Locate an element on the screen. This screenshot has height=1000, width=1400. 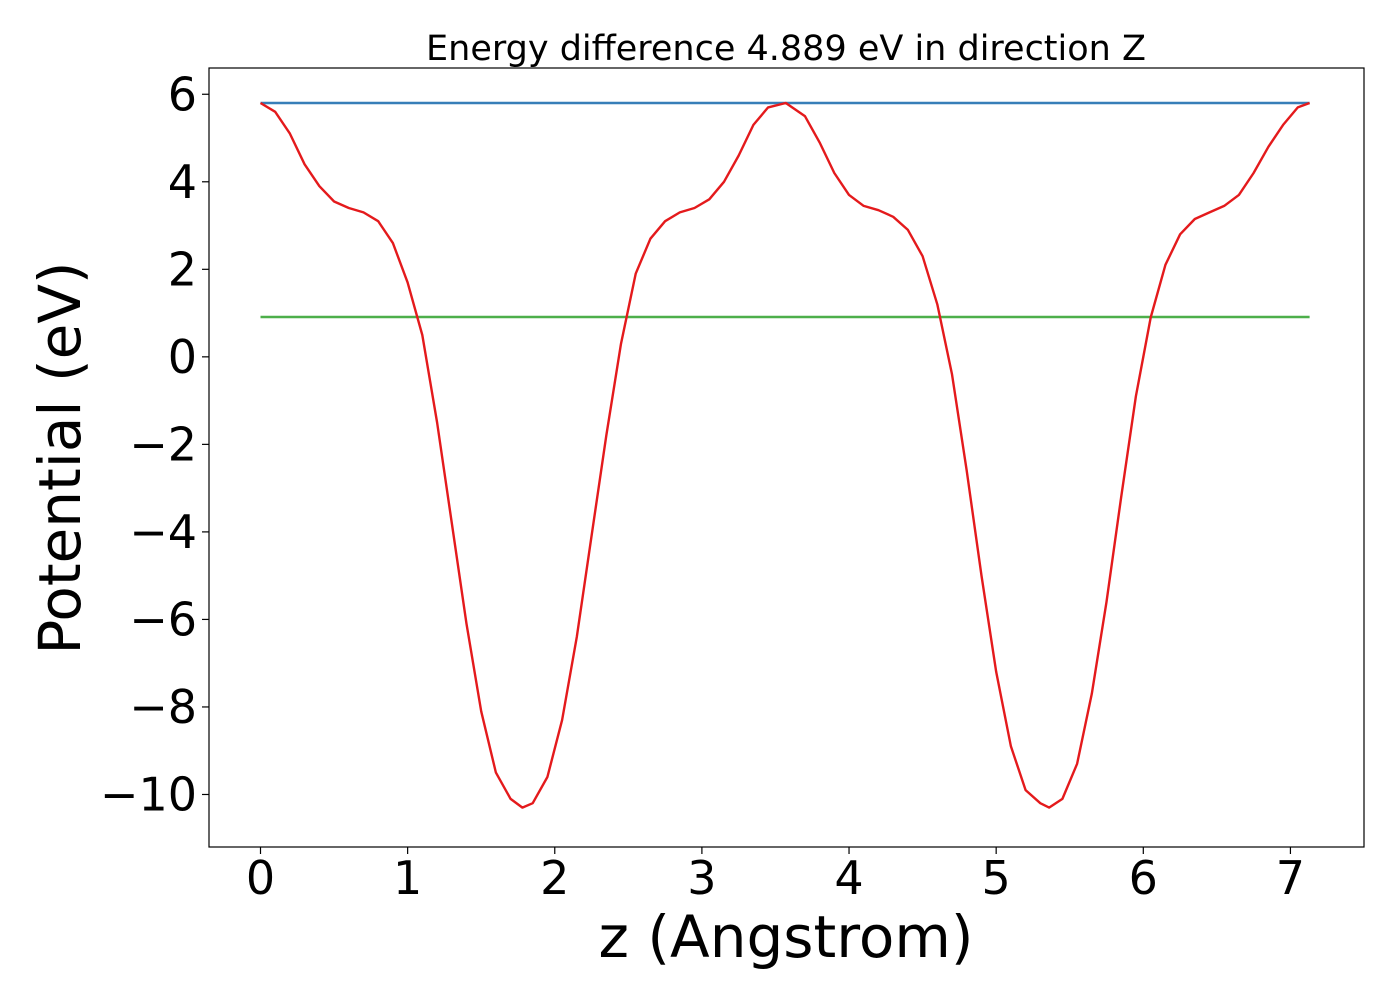
x-tick-label: 0 is located at coordinates (260, 878).